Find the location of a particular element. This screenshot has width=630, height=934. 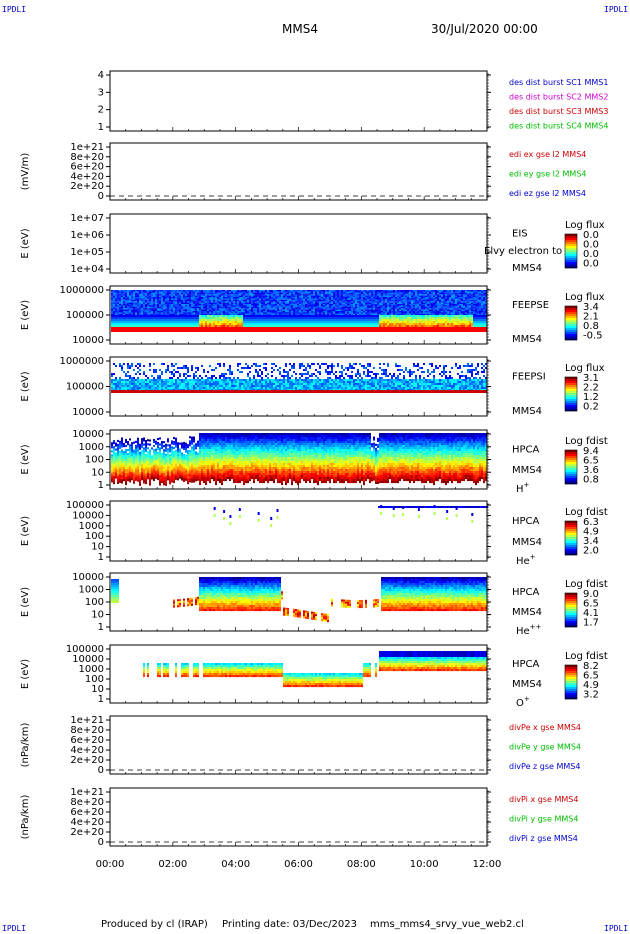

colorbar-step-eis is located at coordinates (571, 257).